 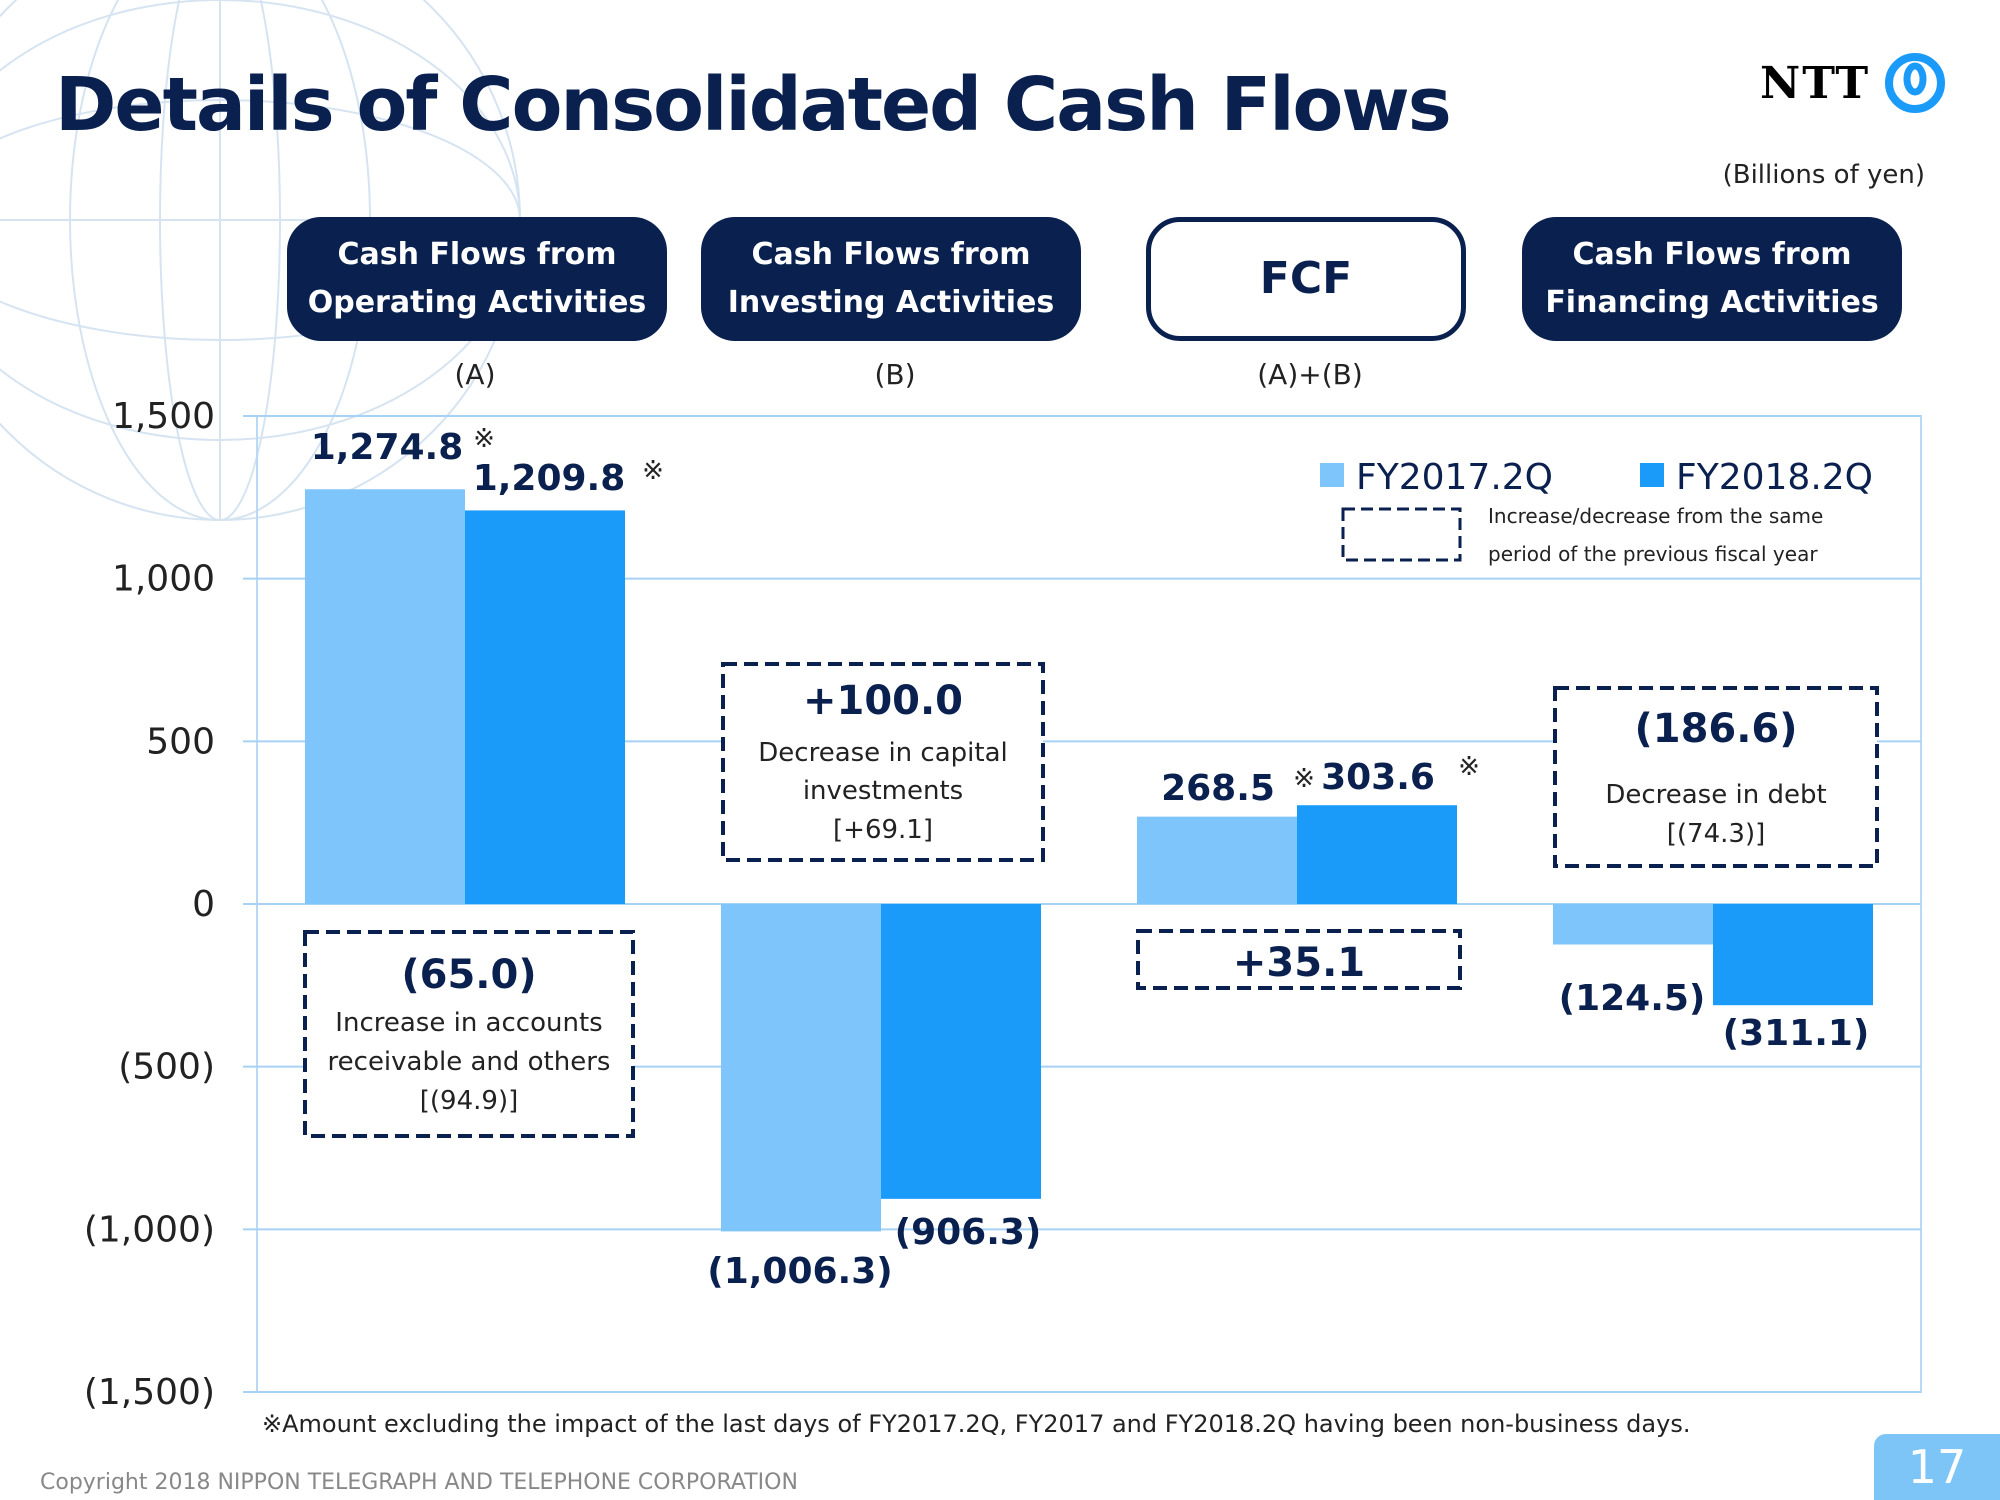 What do you see at coordinates (1299, 963) in the screenshot?
I see `annotation-value: +35.1` at bounding box center [1299, 963].